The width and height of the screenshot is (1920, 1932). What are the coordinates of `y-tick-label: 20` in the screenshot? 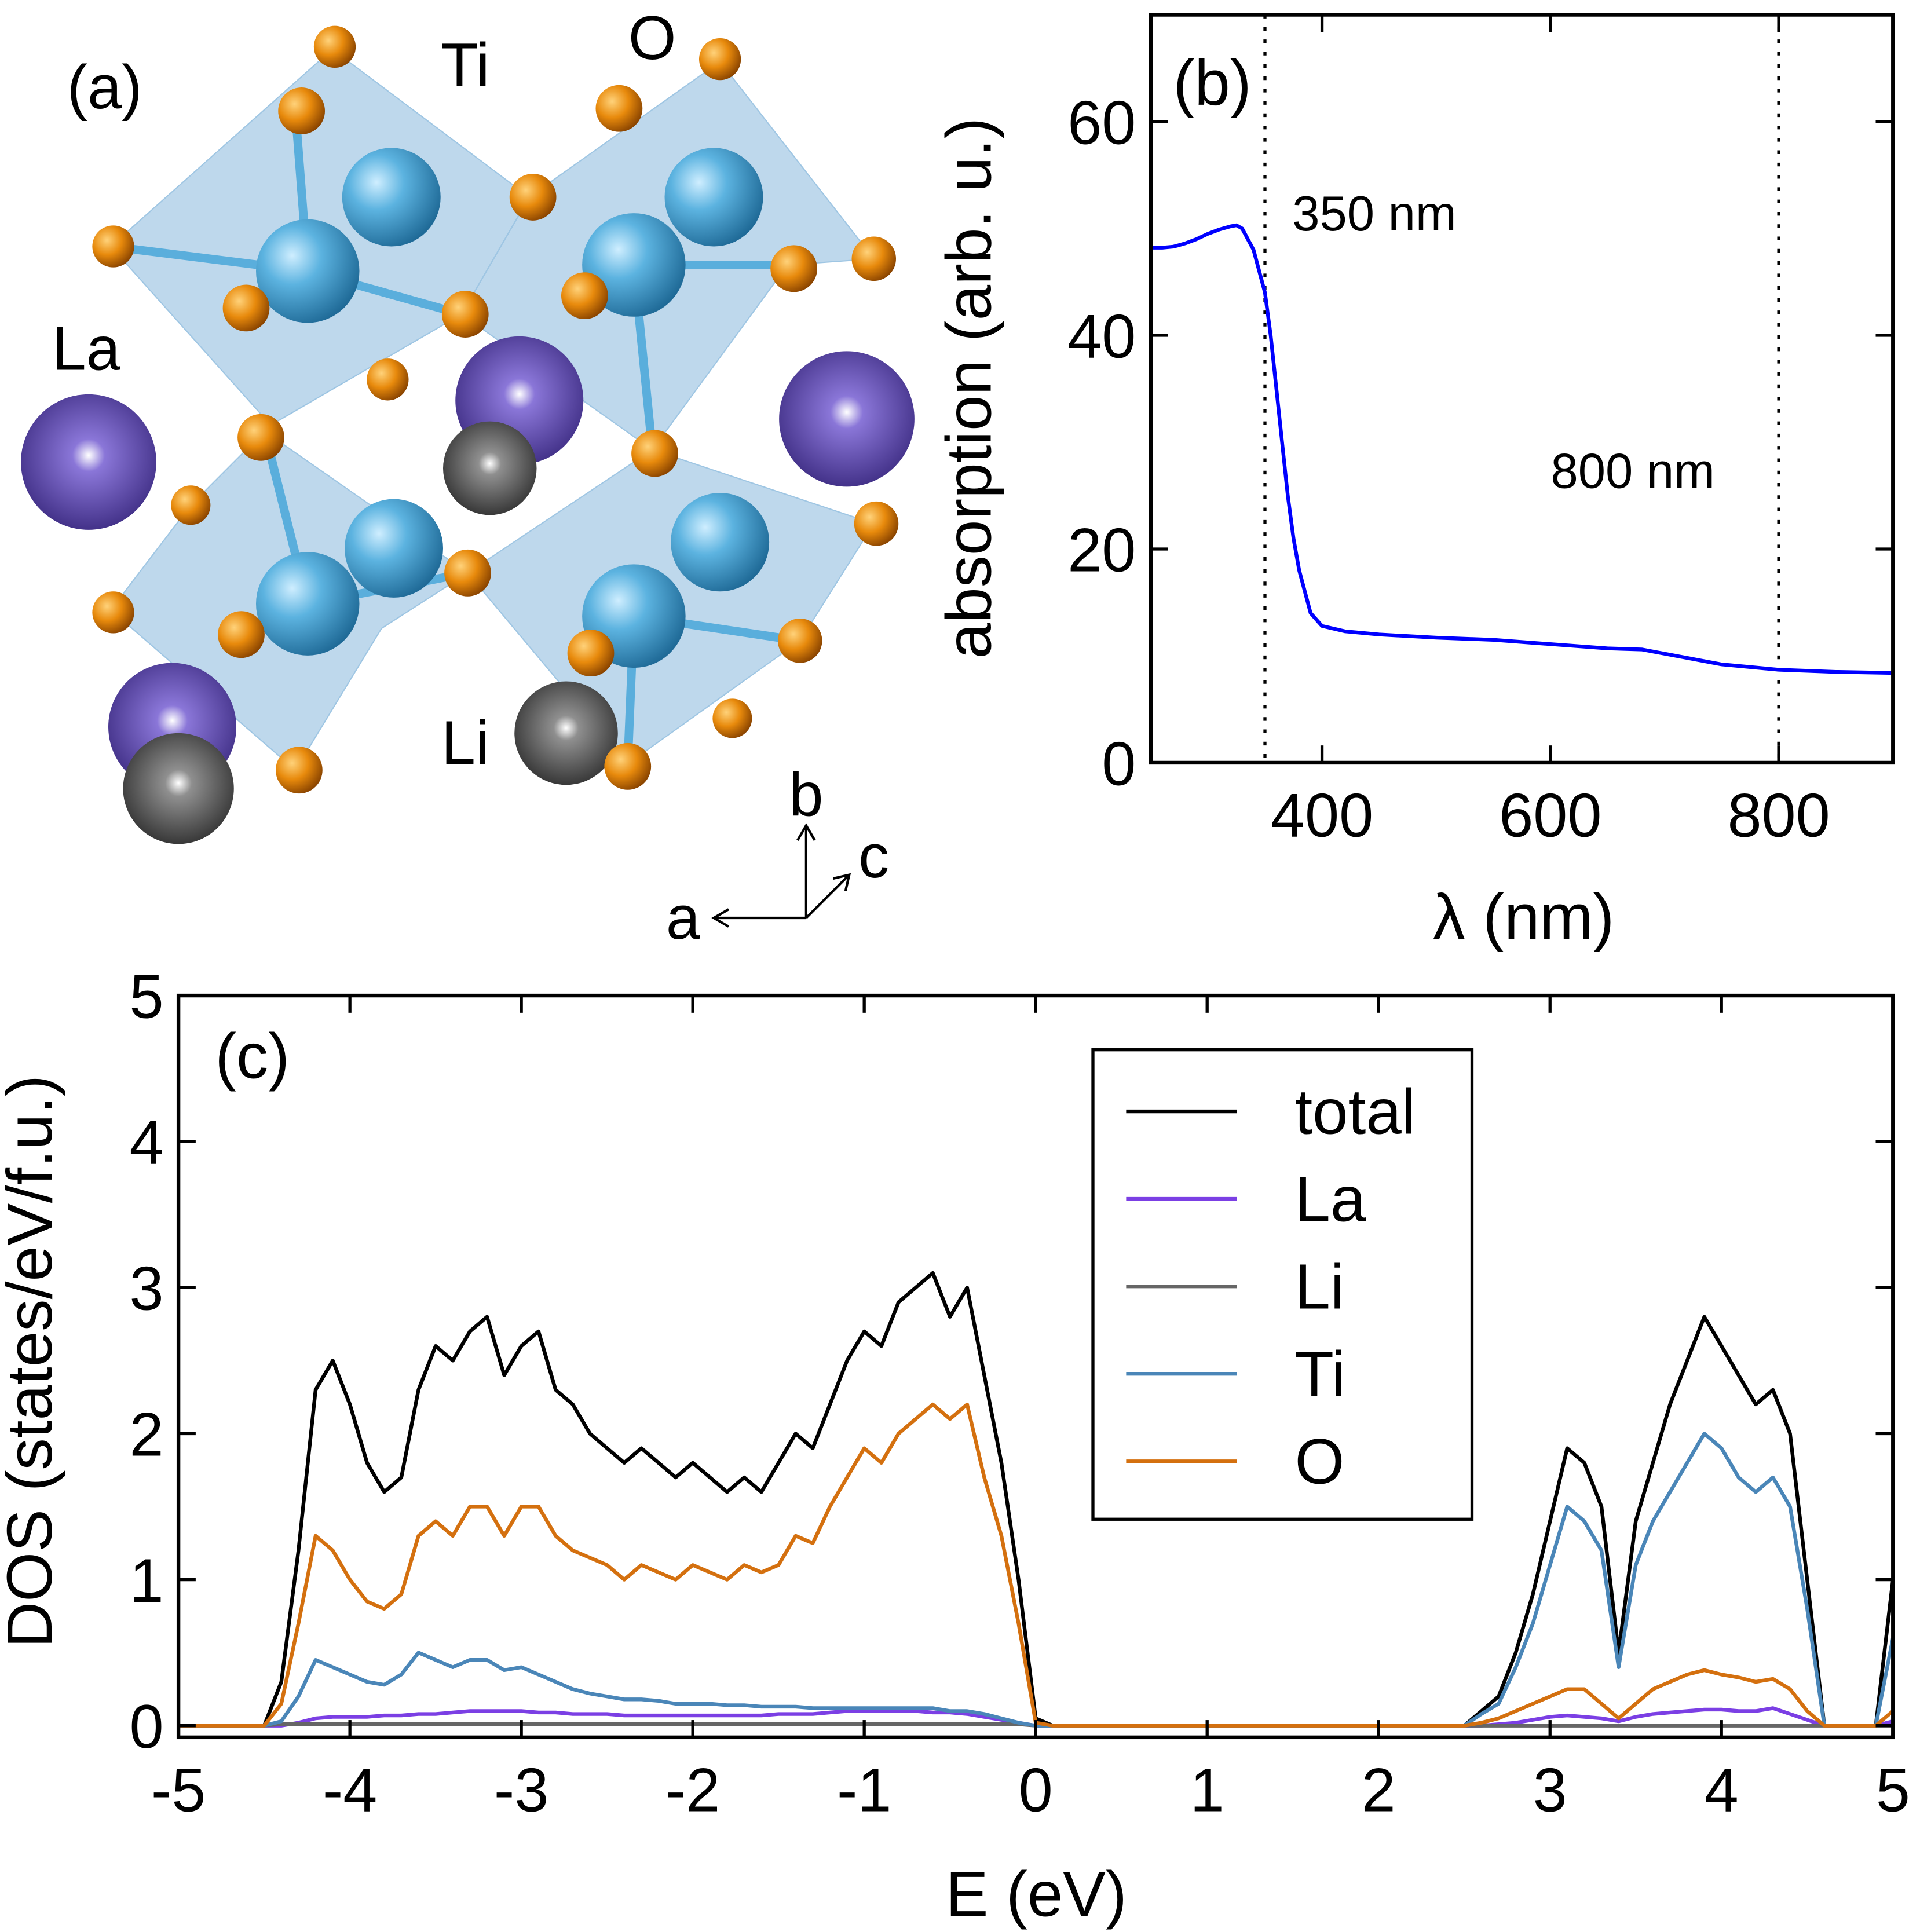 It's located at (1101, 549).